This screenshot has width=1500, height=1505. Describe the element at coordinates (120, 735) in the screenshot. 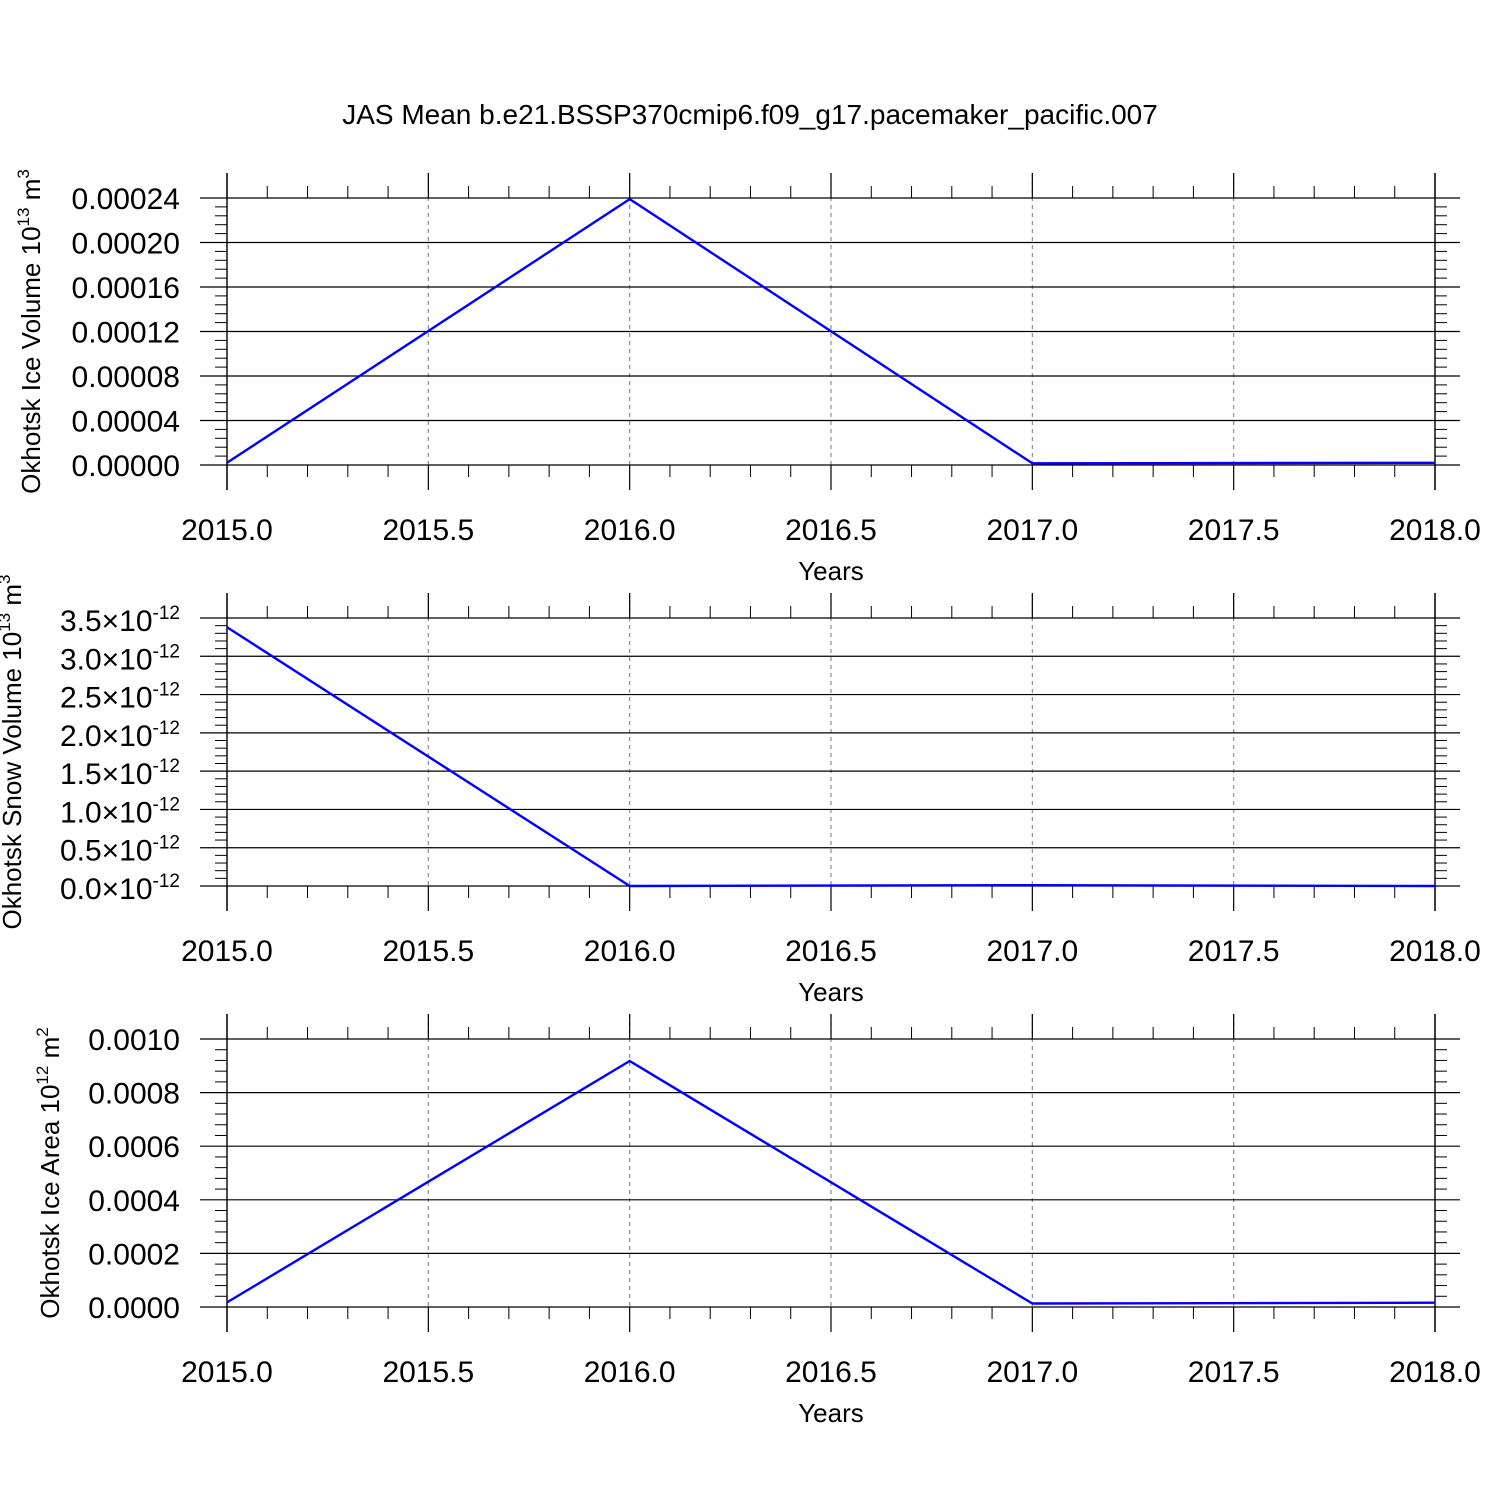

I see `y-tick-label: 2.0×10⁻¹²` at that location.